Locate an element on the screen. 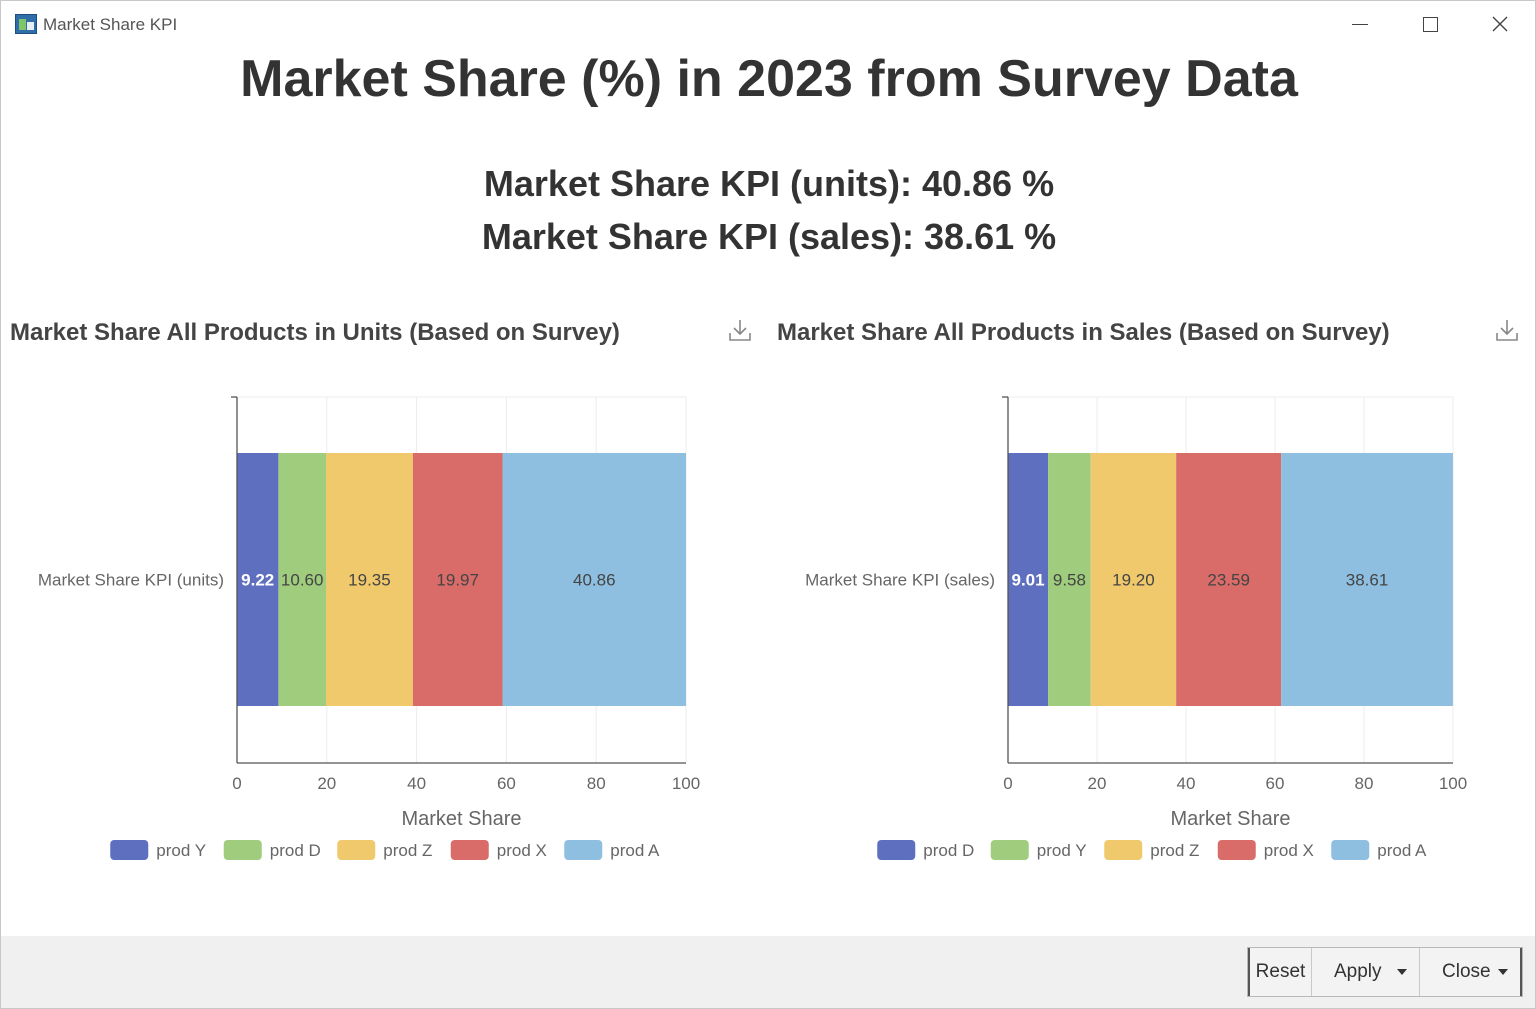 The height and width of the screenshot is (1009, 1536). data-label: 23.59 is located at coordinates (1228, 580).